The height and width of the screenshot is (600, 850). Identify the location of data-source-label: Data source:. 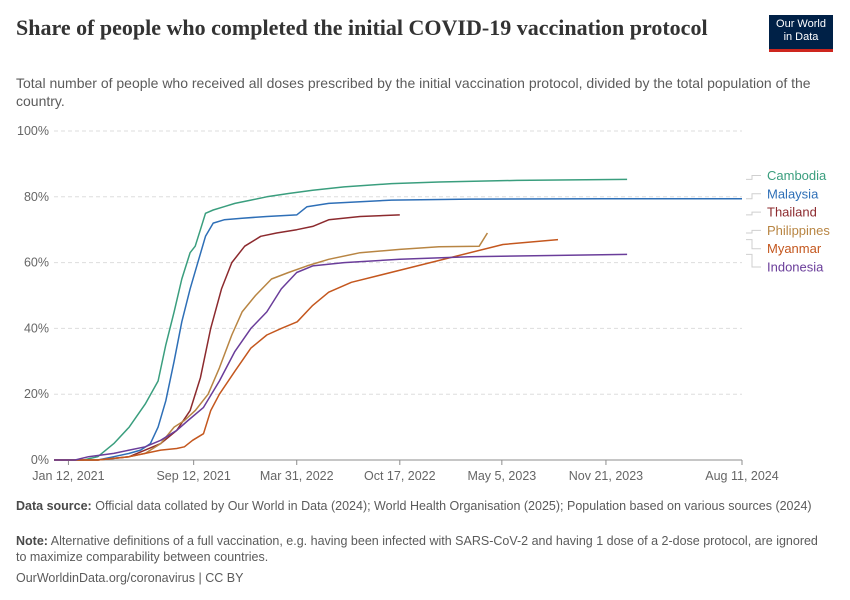
(54, 506).